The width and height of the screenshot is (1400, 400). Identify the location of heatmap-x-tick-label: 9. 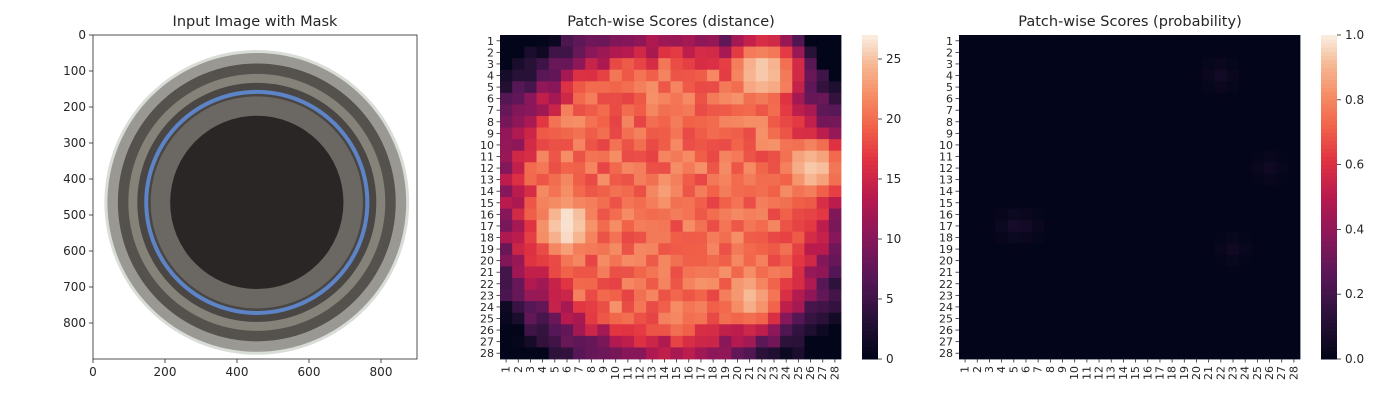
(1062, 369).